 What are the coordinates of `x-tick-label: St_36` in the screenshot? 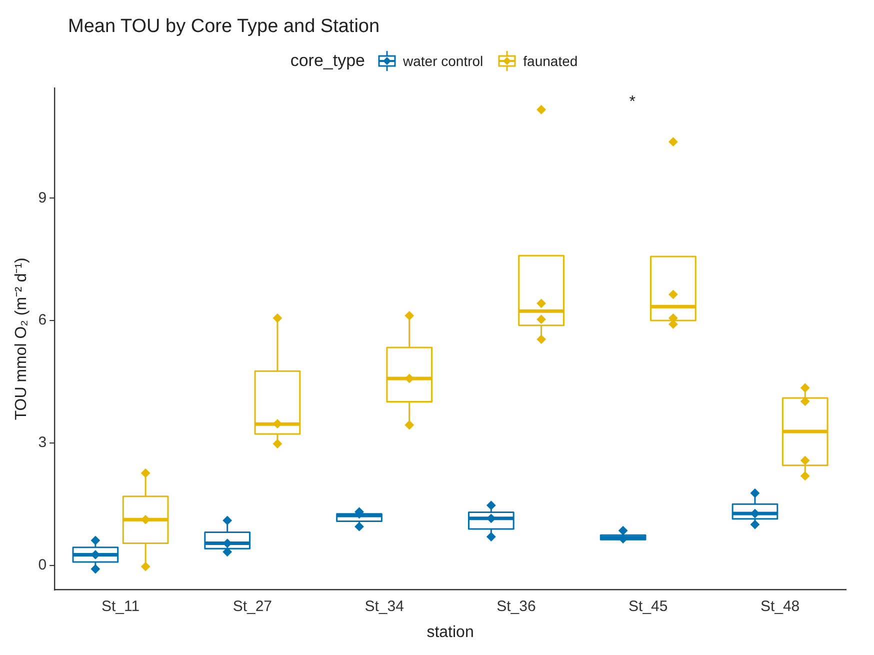 It's located at (516, 606).